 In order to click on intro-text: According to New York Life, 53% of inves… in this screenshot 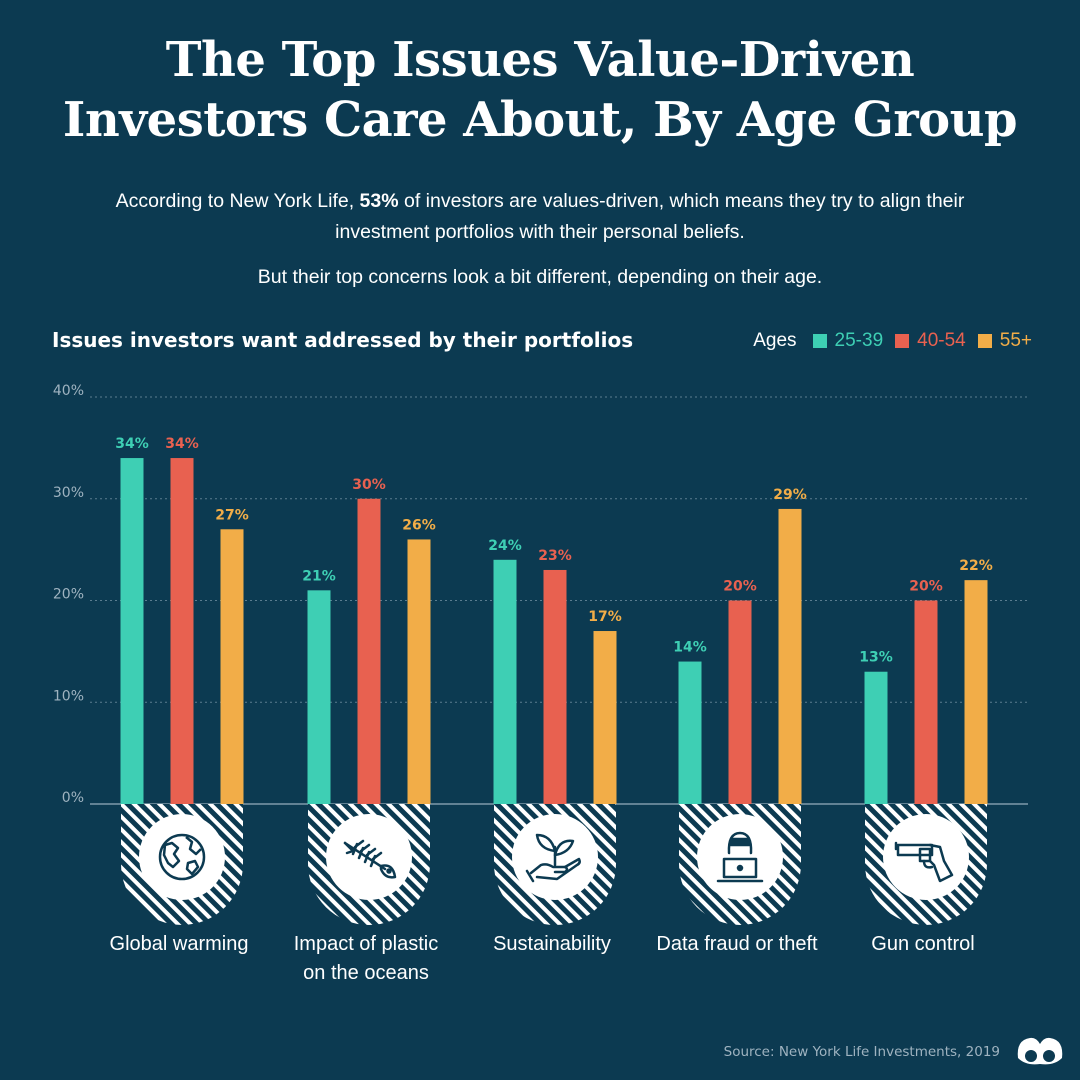, I will do `click(540, 217)`.